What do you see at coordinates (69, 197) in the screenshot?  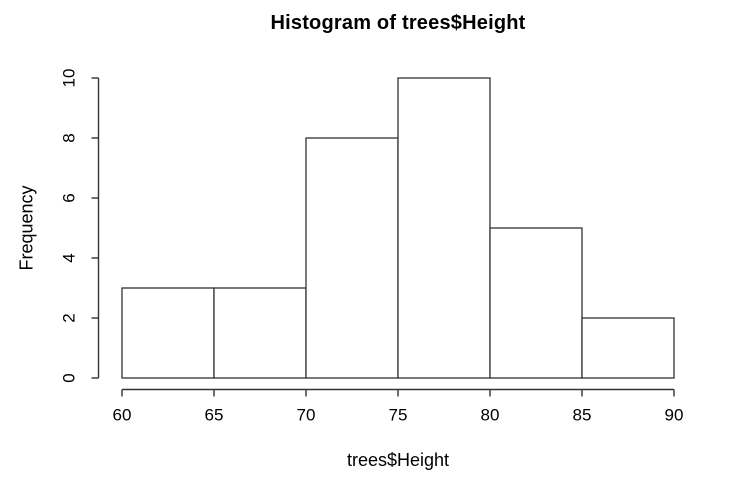 I see `y-tick-label: 6` at bounding box center [69, 197].